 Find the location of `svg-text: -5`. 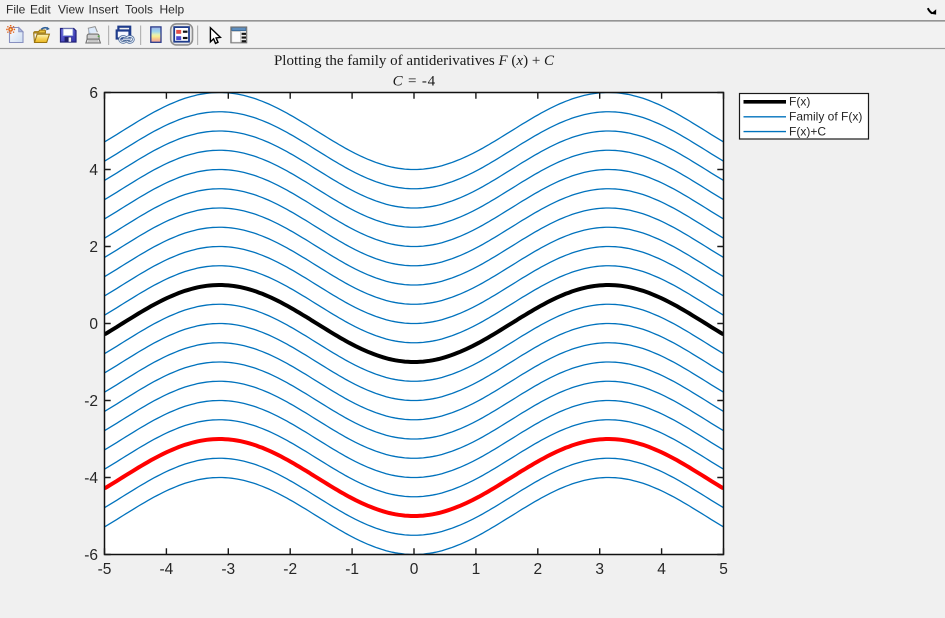

svg-text: -5 is located at coordinates (105, 569).